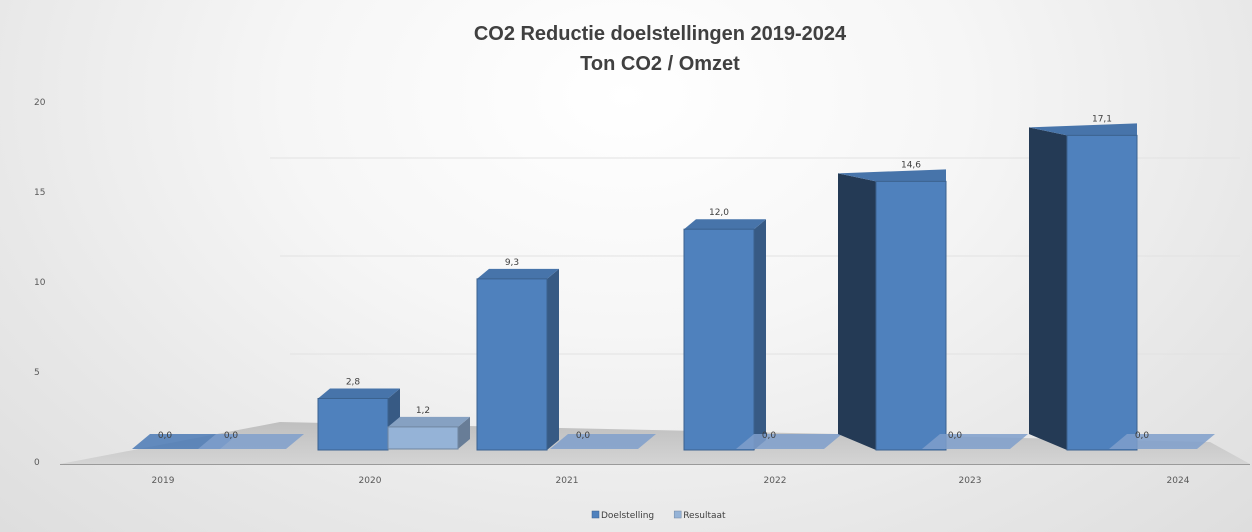 This screenshot has height=532, width=1252. I want to click on y-tick-label: 5, so click(37, 373).